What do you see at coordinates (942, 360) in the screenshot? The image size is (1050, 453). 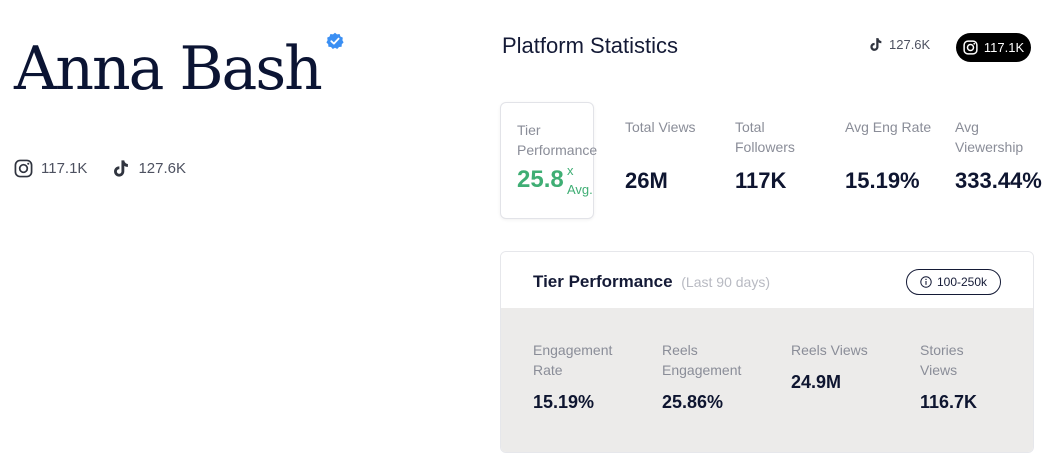 I see `metric-label: Stories Views` at bounding box center [942, 360].